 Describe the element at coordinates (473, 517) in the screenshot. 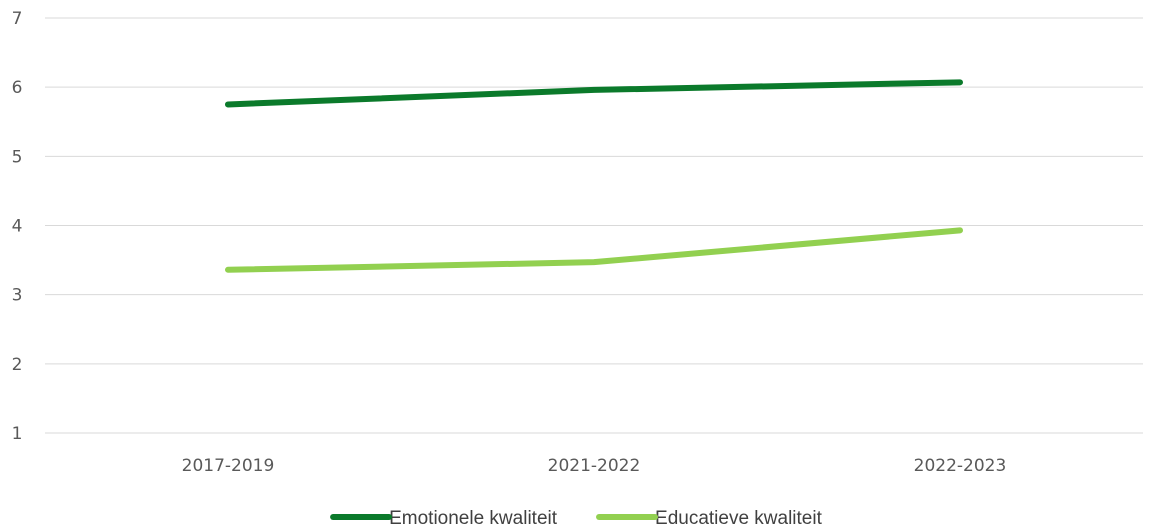

I see `legend-label-1: Emotionele kwaliteit` at that location.